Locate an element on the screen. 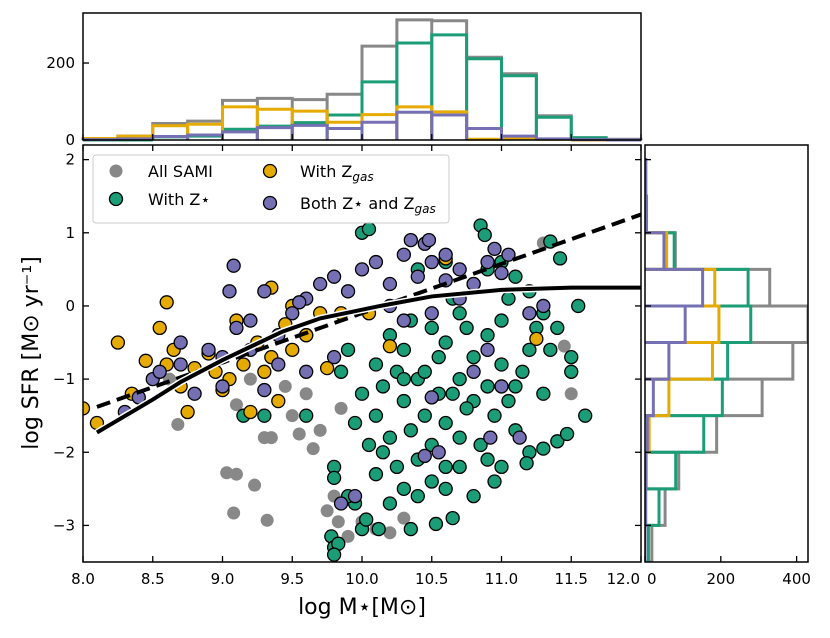 This screenshot has width=830, height=638. x-tick-label: 9.0 is located at coordinates (223, 579).